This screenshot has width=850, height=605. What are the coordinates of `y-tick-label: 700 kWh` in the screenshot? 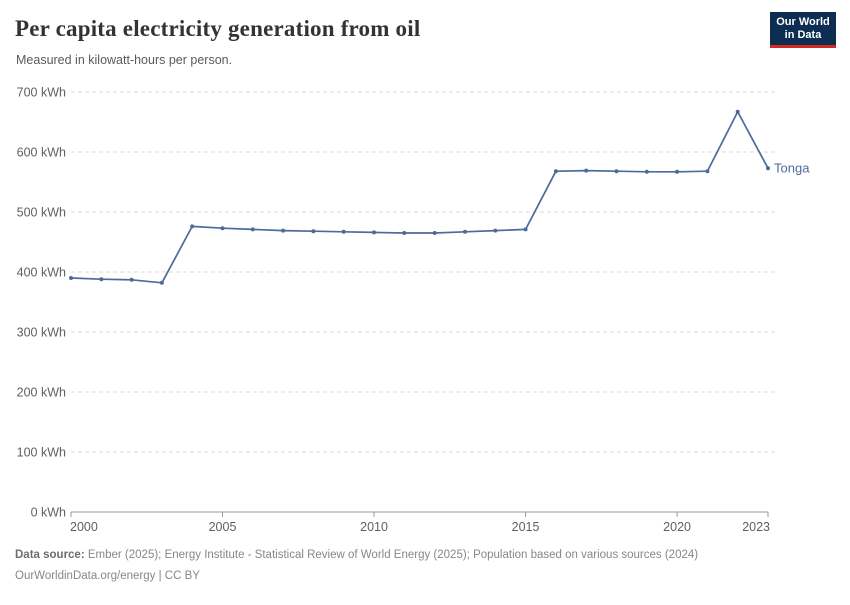 It's located at (41, 93).